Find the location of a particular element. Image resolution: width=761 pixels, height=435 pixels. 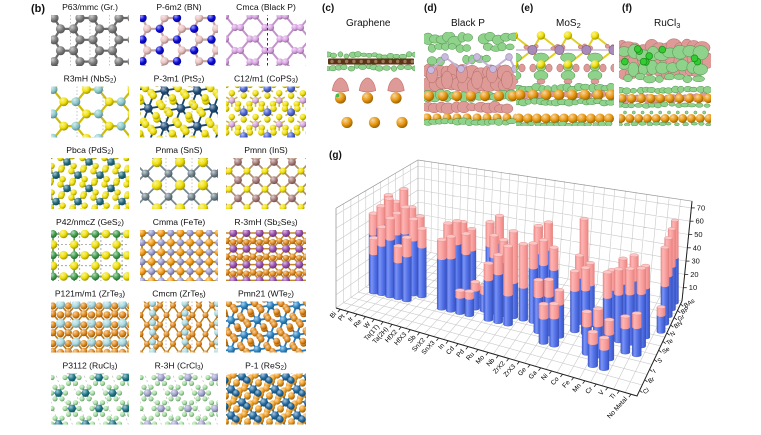

svg-text: Cmcm (ZrTe5) is located at coordinates (179, 294).